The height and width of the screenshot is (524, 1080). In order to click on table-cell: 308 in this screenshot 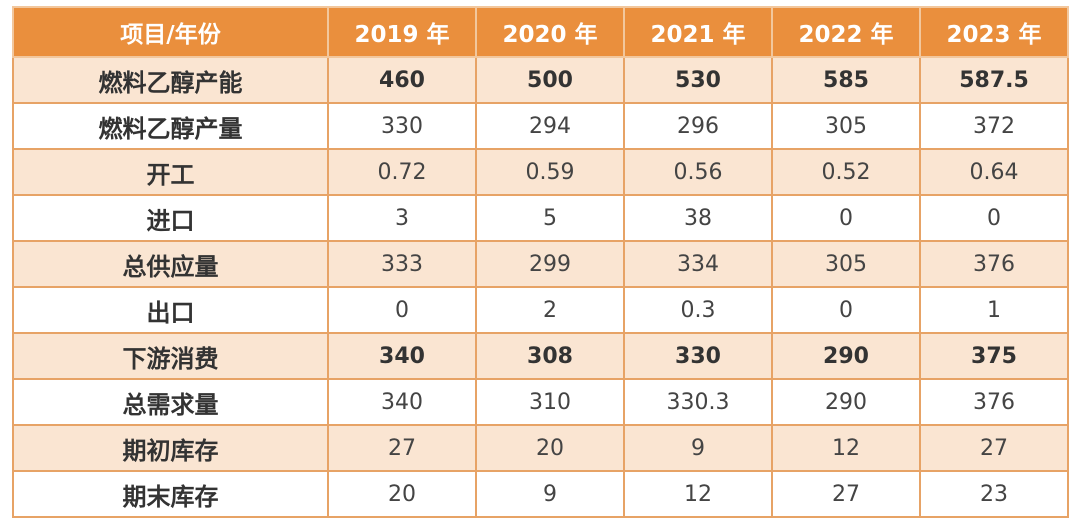, I will do `click(550, 356)`.